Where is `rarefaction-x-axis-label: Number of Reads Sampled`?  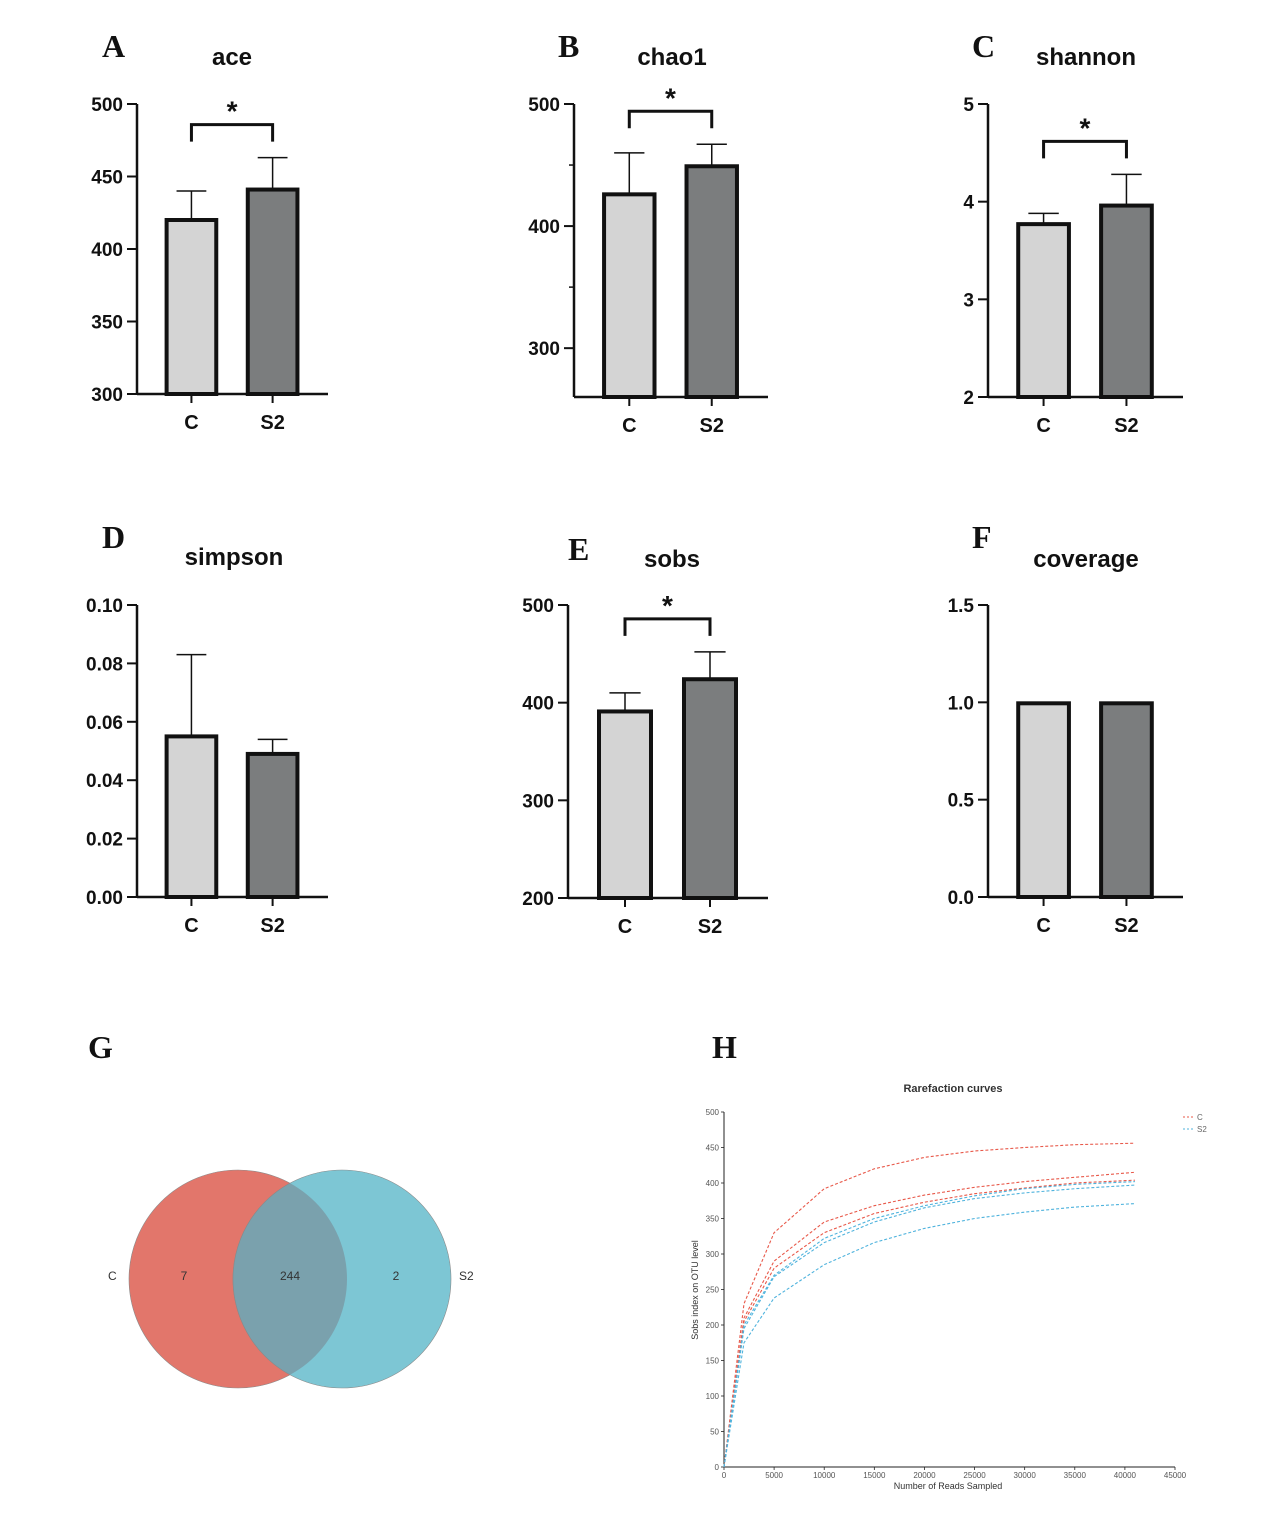 rarefaction-x-axis-label: Number of Reads Sampled is located at coordinates (948, 1486).